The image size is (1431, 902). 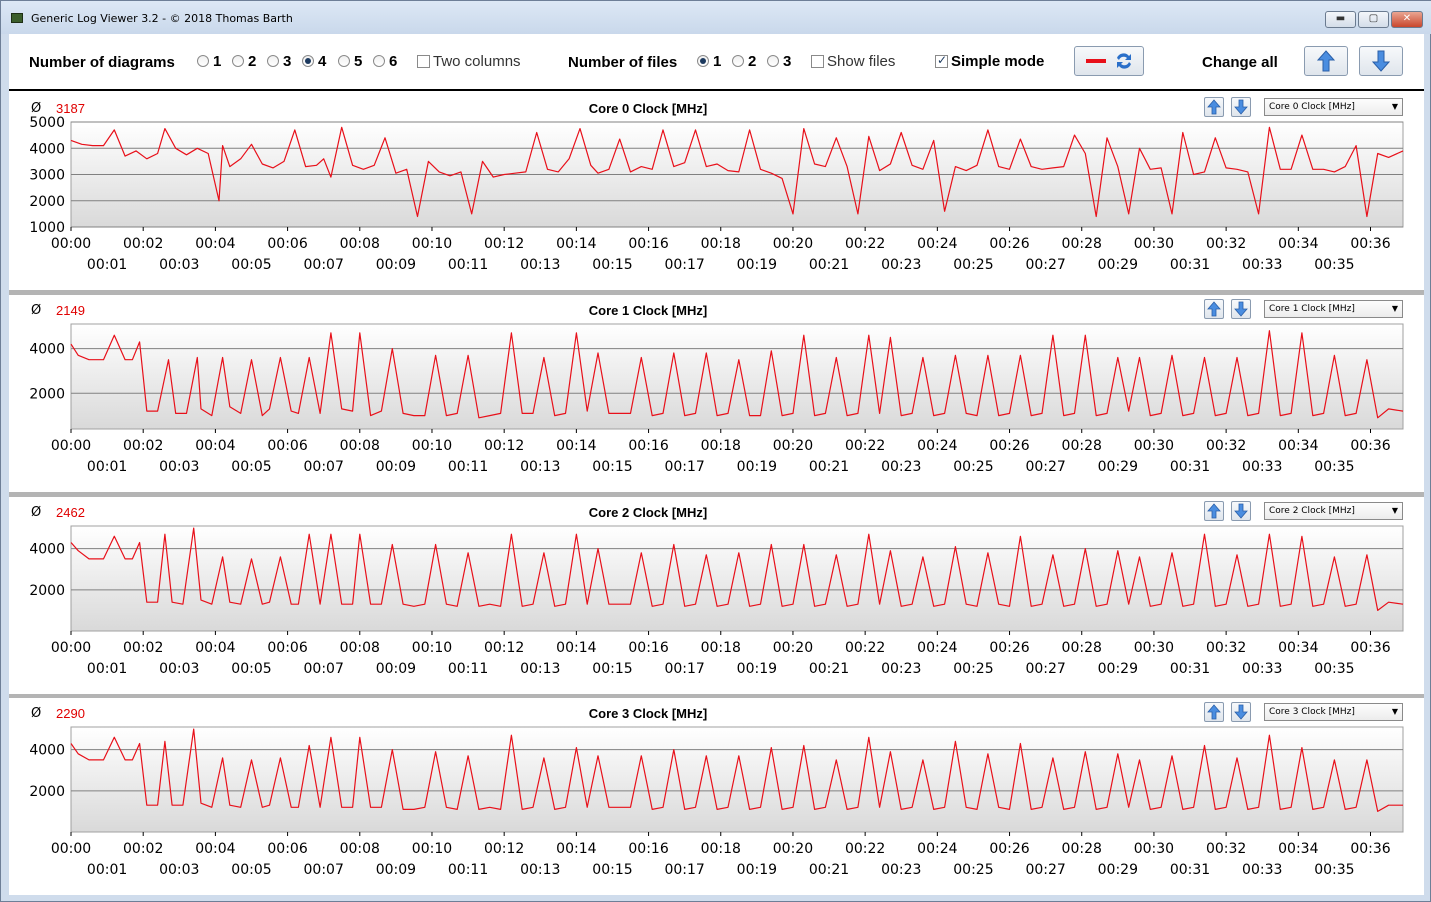 I want to click on x-tick-label: 00:34, so click(x=1298, y=849).